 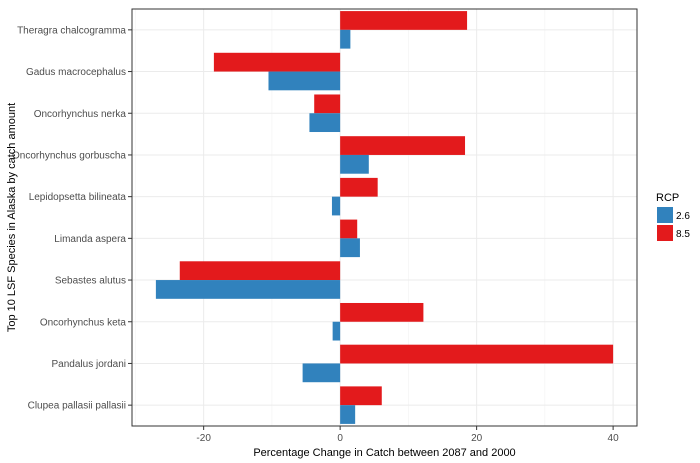 What do you see at coordinates (477, 438) in the screenshot?
I see `x-tick-label: 20` at bounding box center [477, 438].